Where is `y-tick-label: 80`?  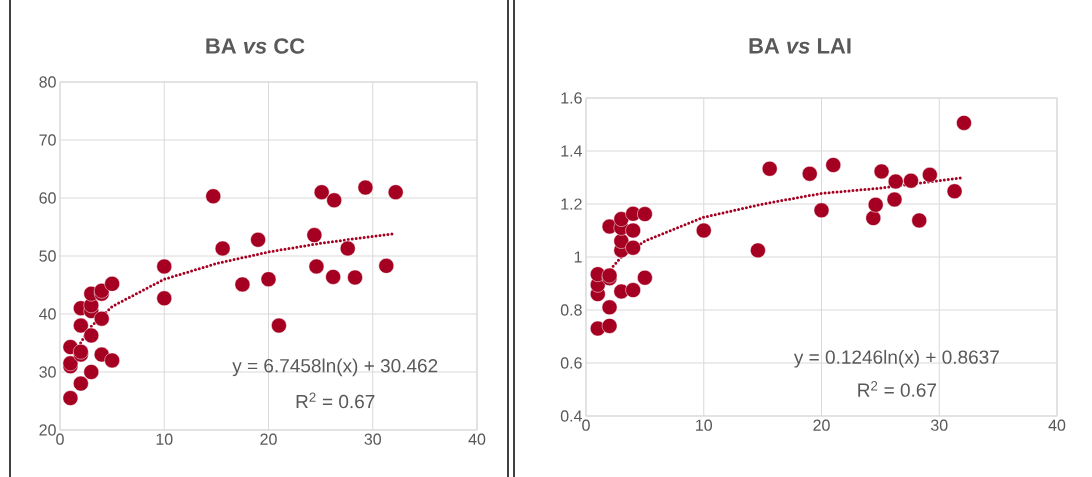
y-tick-label: 80 is located at coordinates (47, 82).